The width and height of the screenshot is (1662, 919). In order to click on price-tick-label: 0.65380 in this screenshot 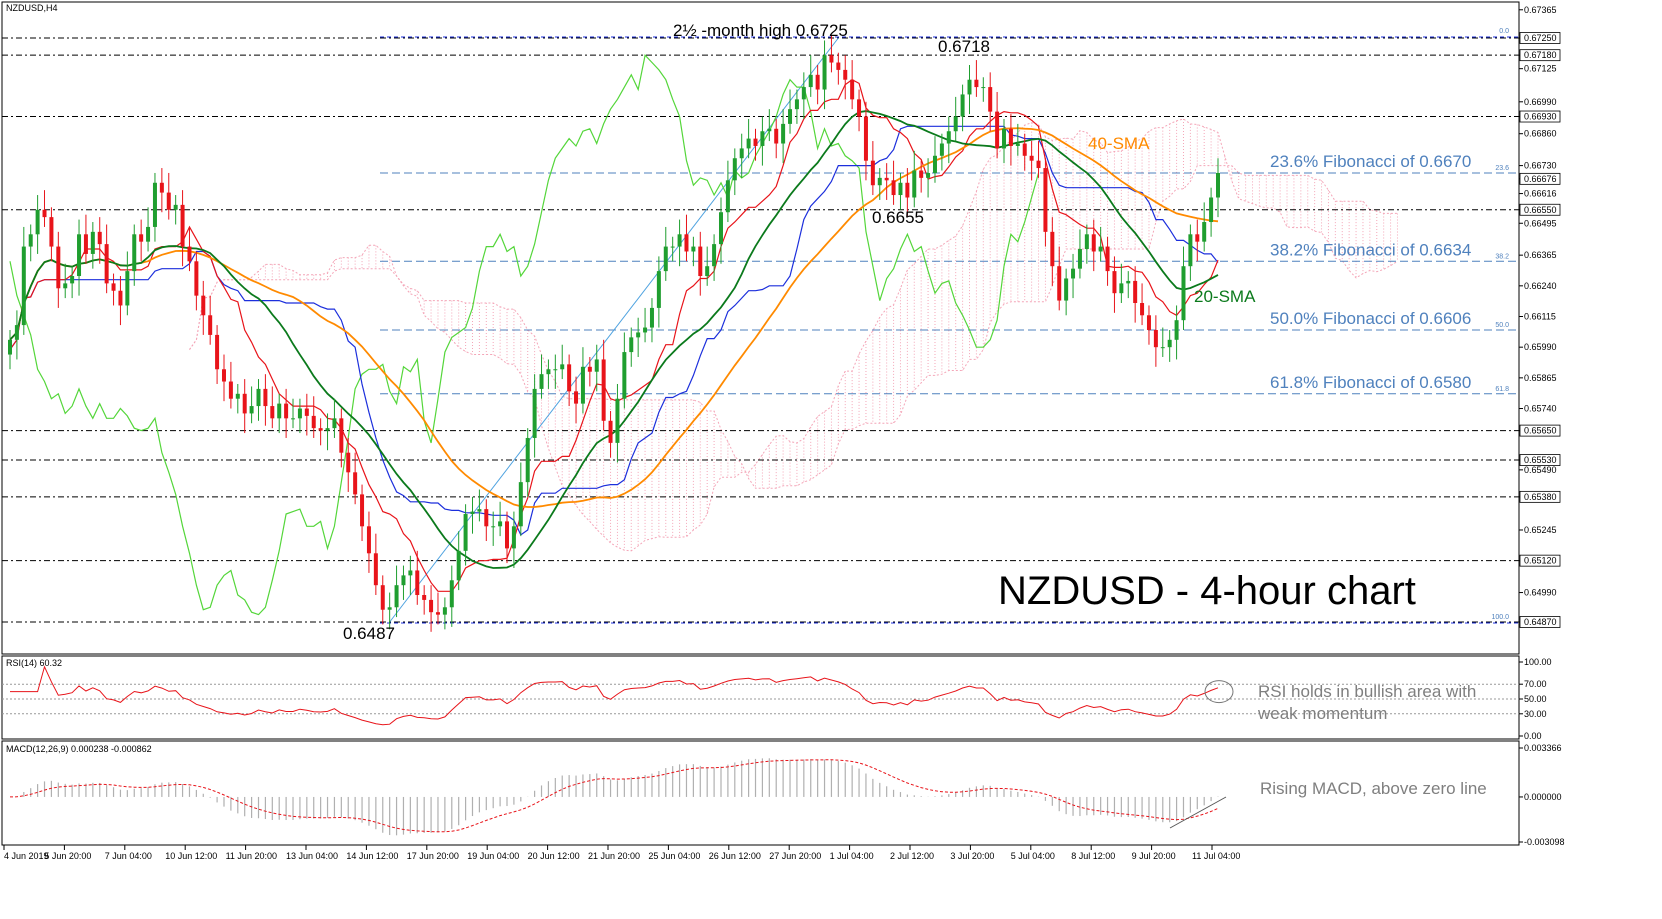, I will do `click(1540, 497)`.